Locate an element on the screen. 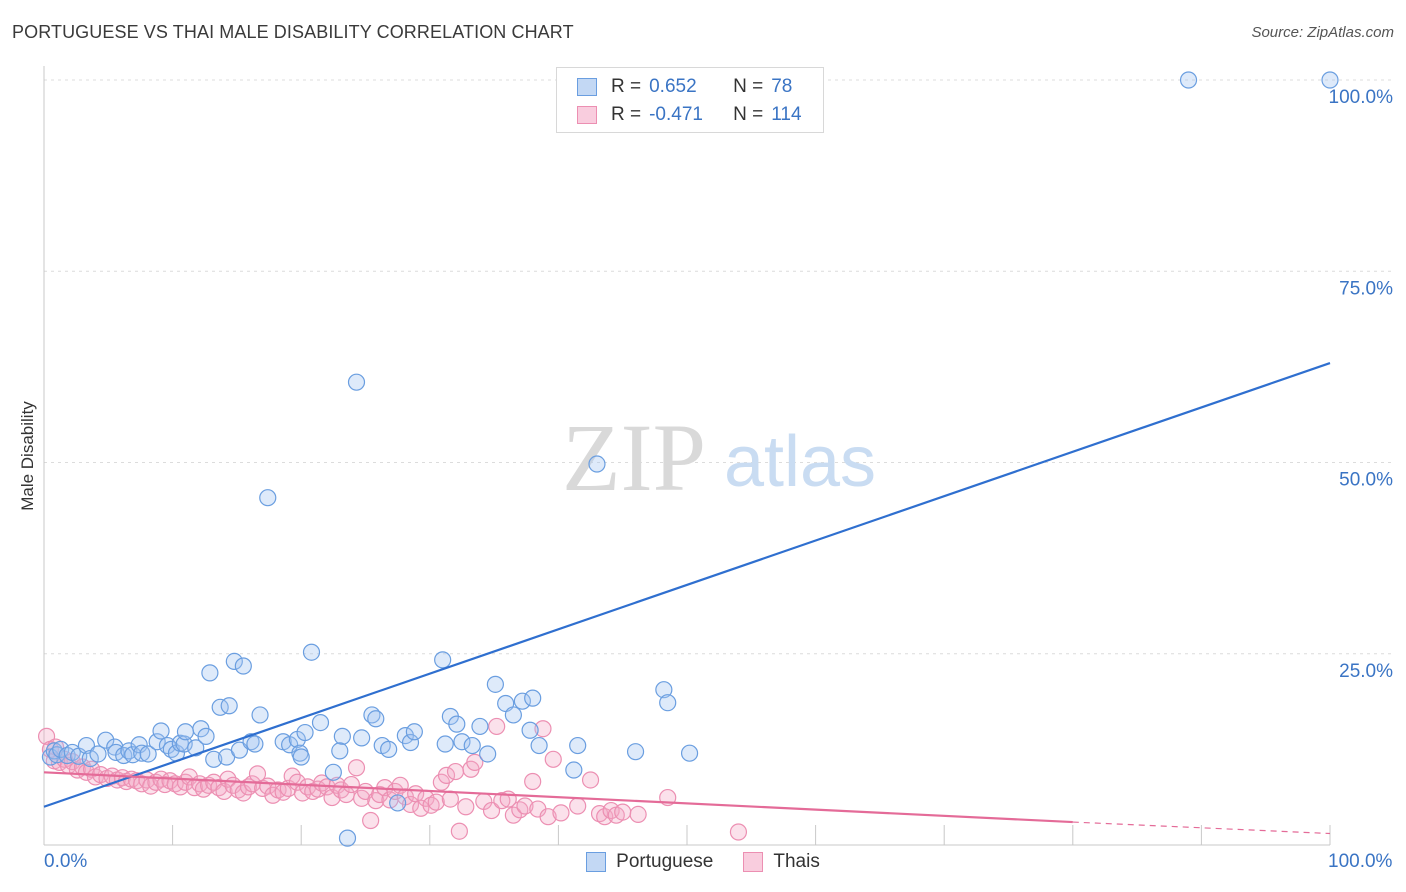  x-tick-min: 0.0% is located at coordinates (66, 861).